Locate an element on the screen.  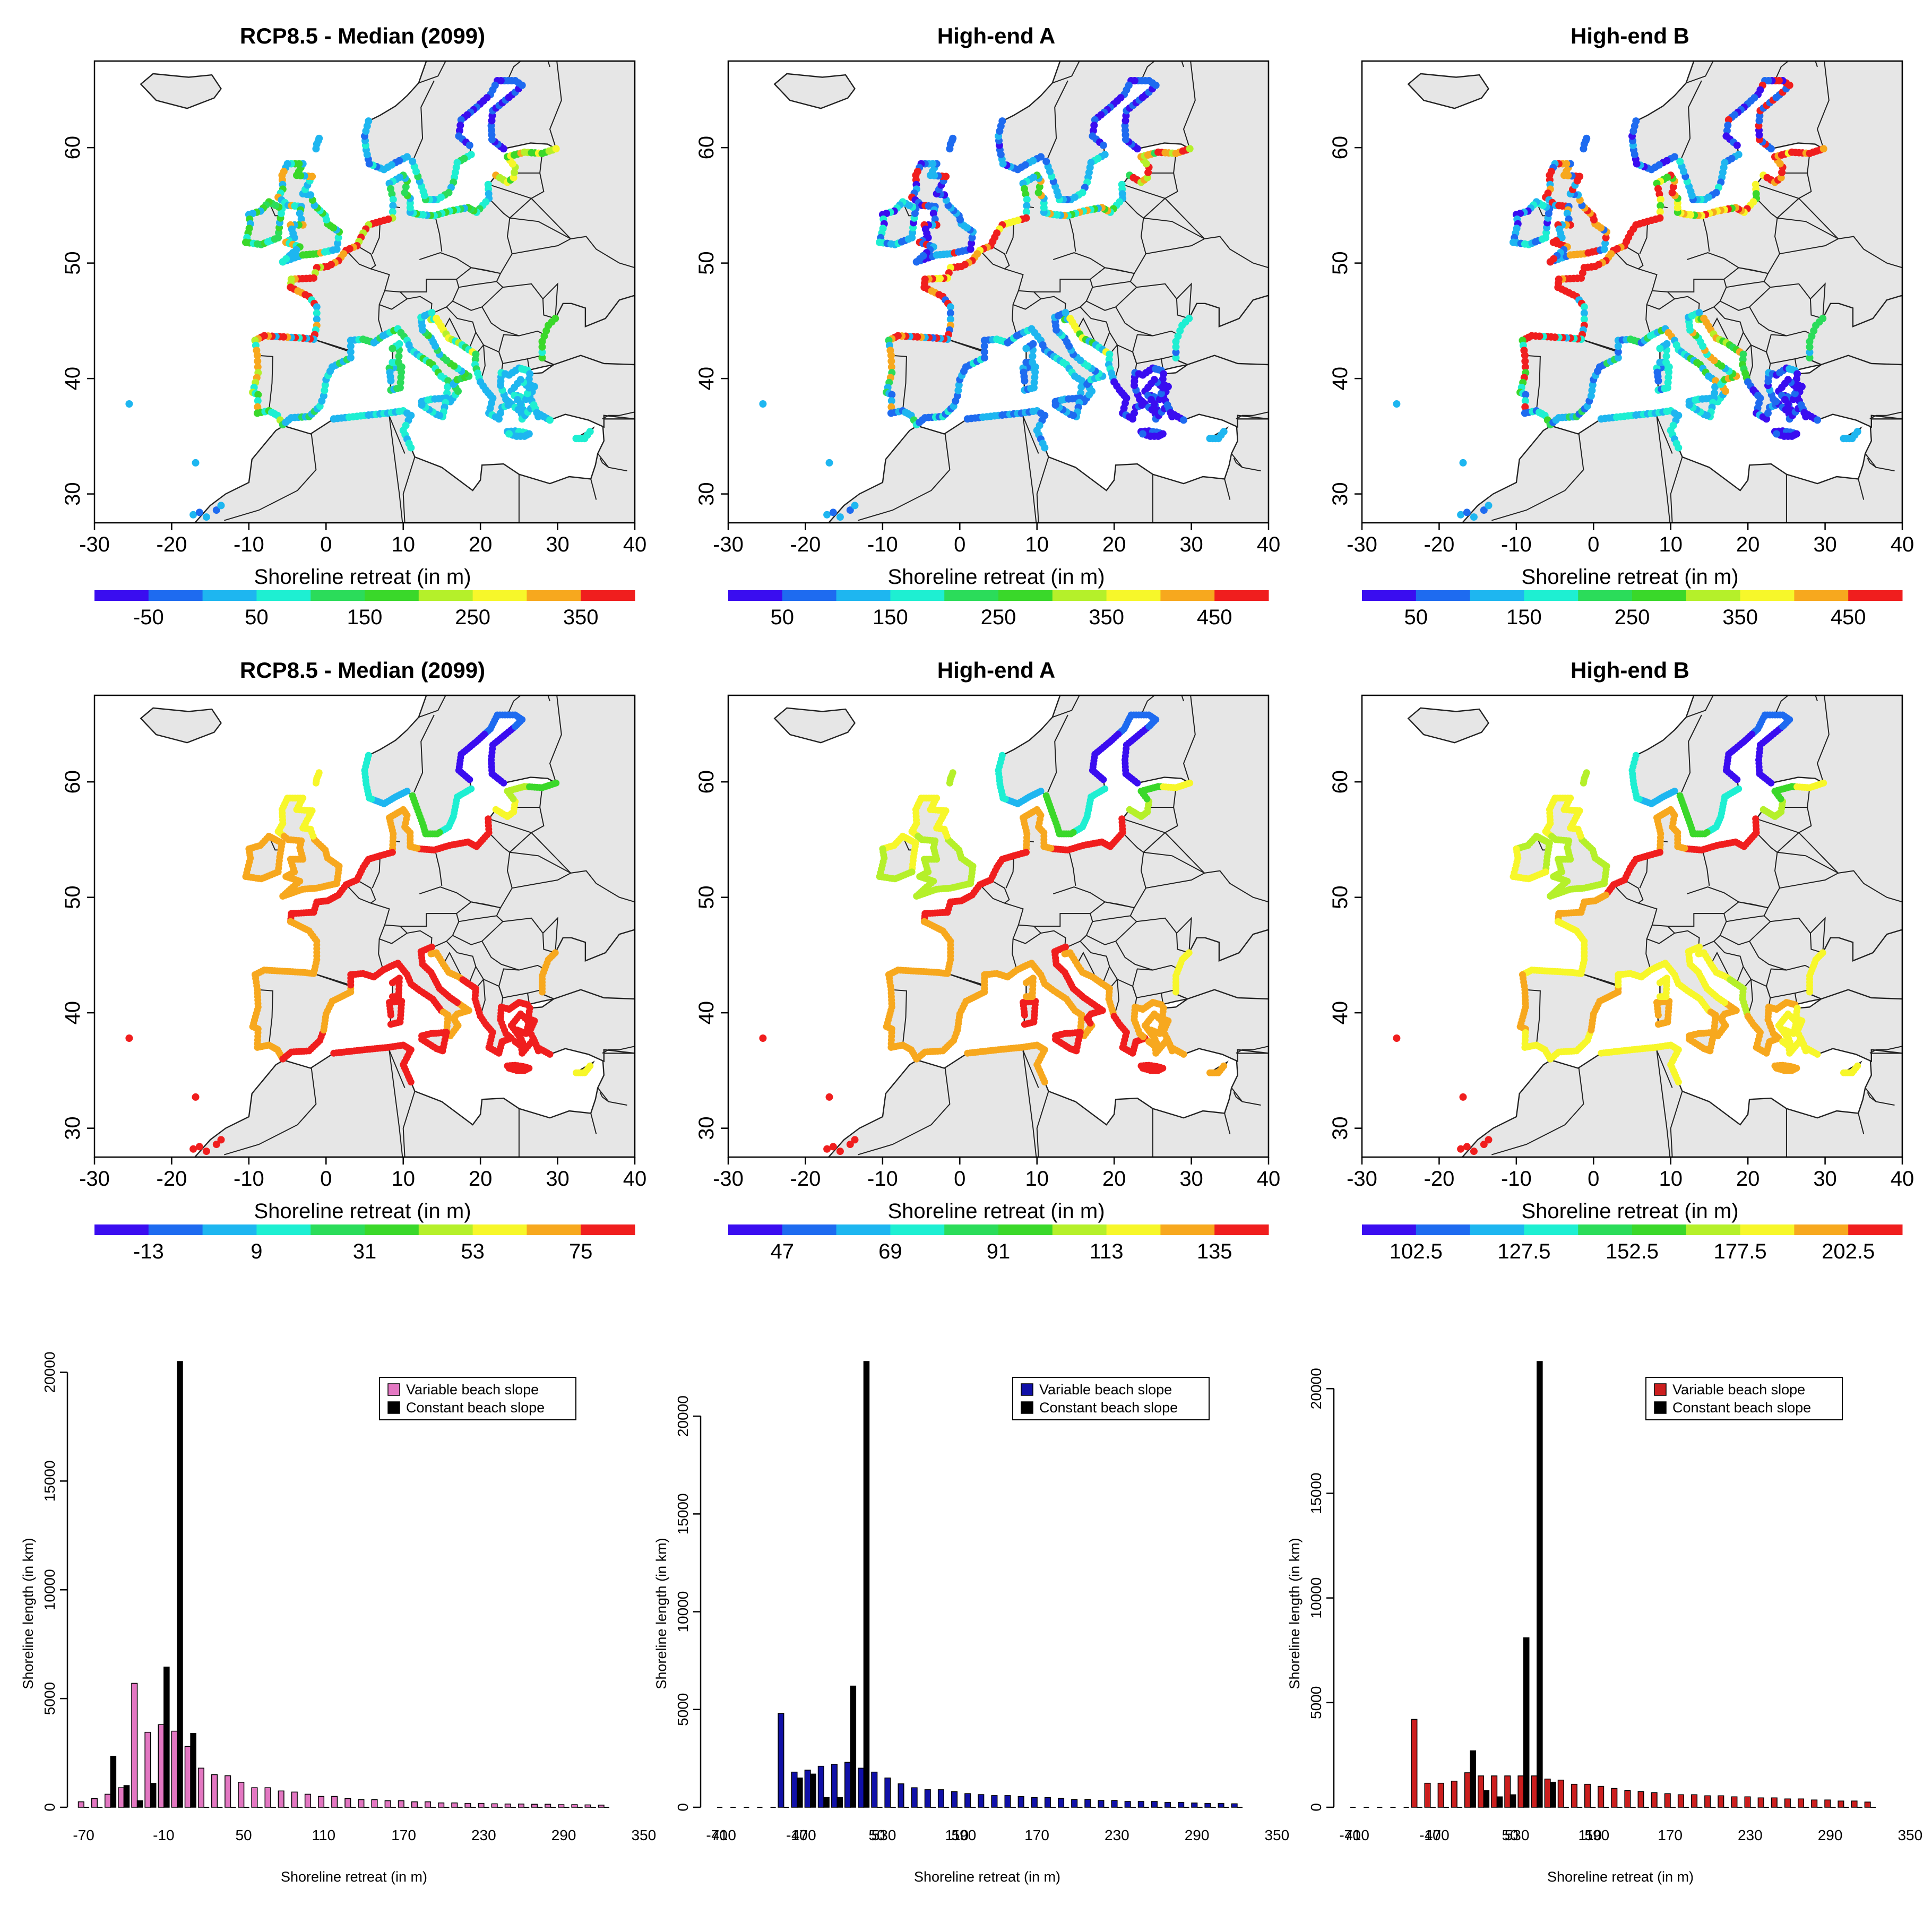
legend-label: -13 is located at coordinates (148, 1252).